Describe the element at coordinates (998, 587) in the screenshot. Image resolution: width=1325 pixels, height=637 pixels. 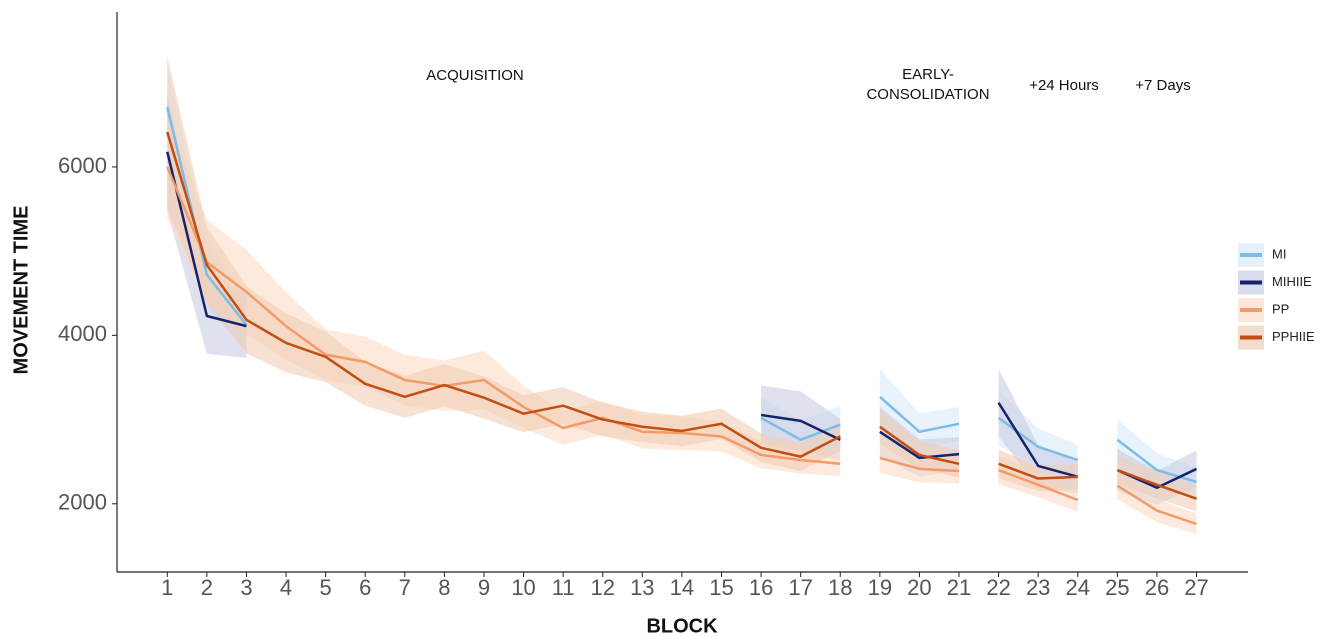
I see `x-tick-label: 22` at that location.